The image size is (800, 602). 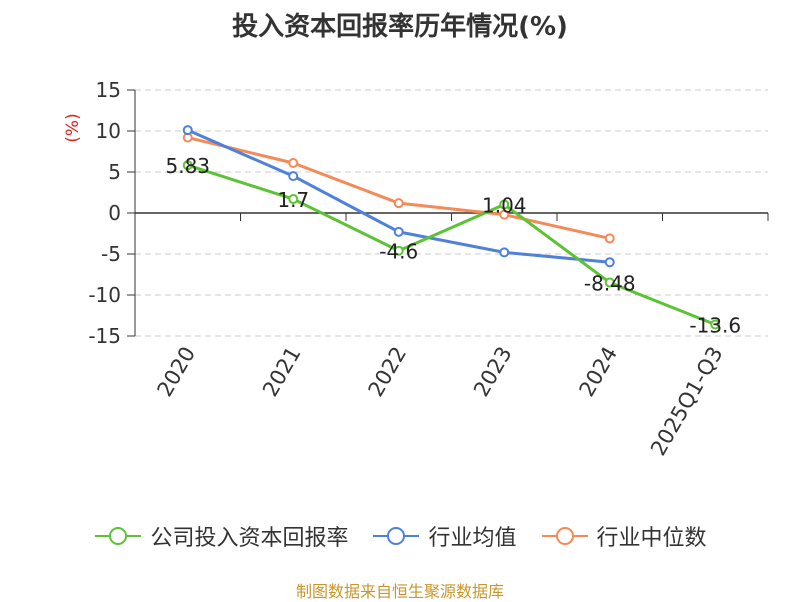 I want to click on chart-title: 投入资本回报率历年情况(%), so click(x=400, y=27).